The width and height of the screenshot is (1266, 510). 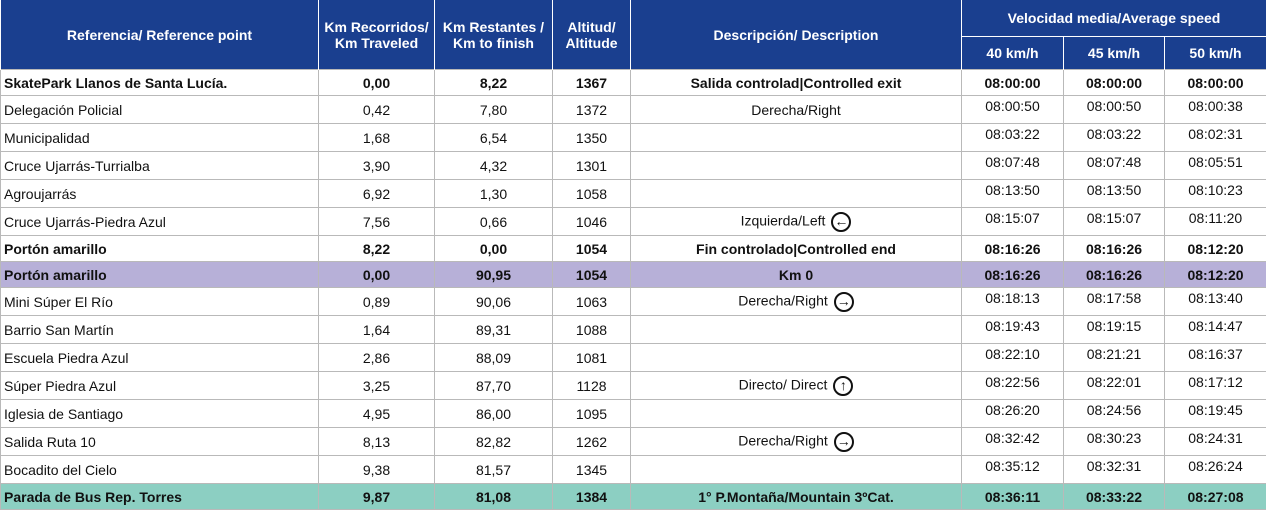 I want to click on cell-reference: Parada de Bus Rep. Torres, so click(x=160, y=497).